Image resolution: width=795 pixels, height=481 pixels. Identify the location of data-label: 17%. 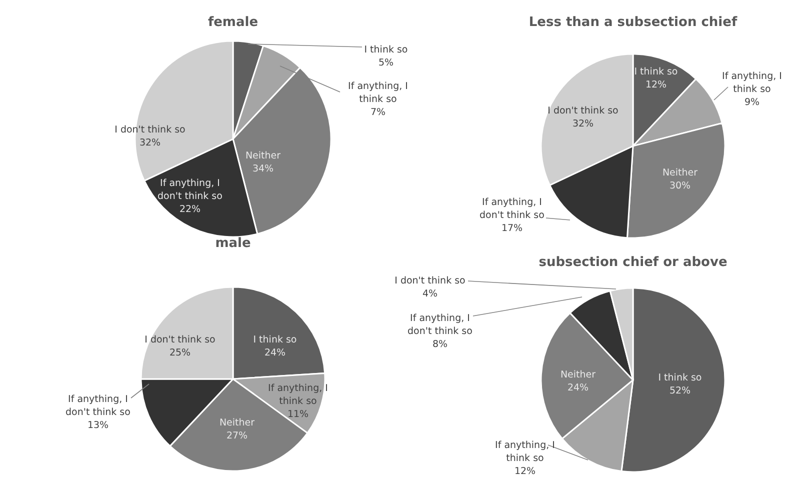
(512, 228).